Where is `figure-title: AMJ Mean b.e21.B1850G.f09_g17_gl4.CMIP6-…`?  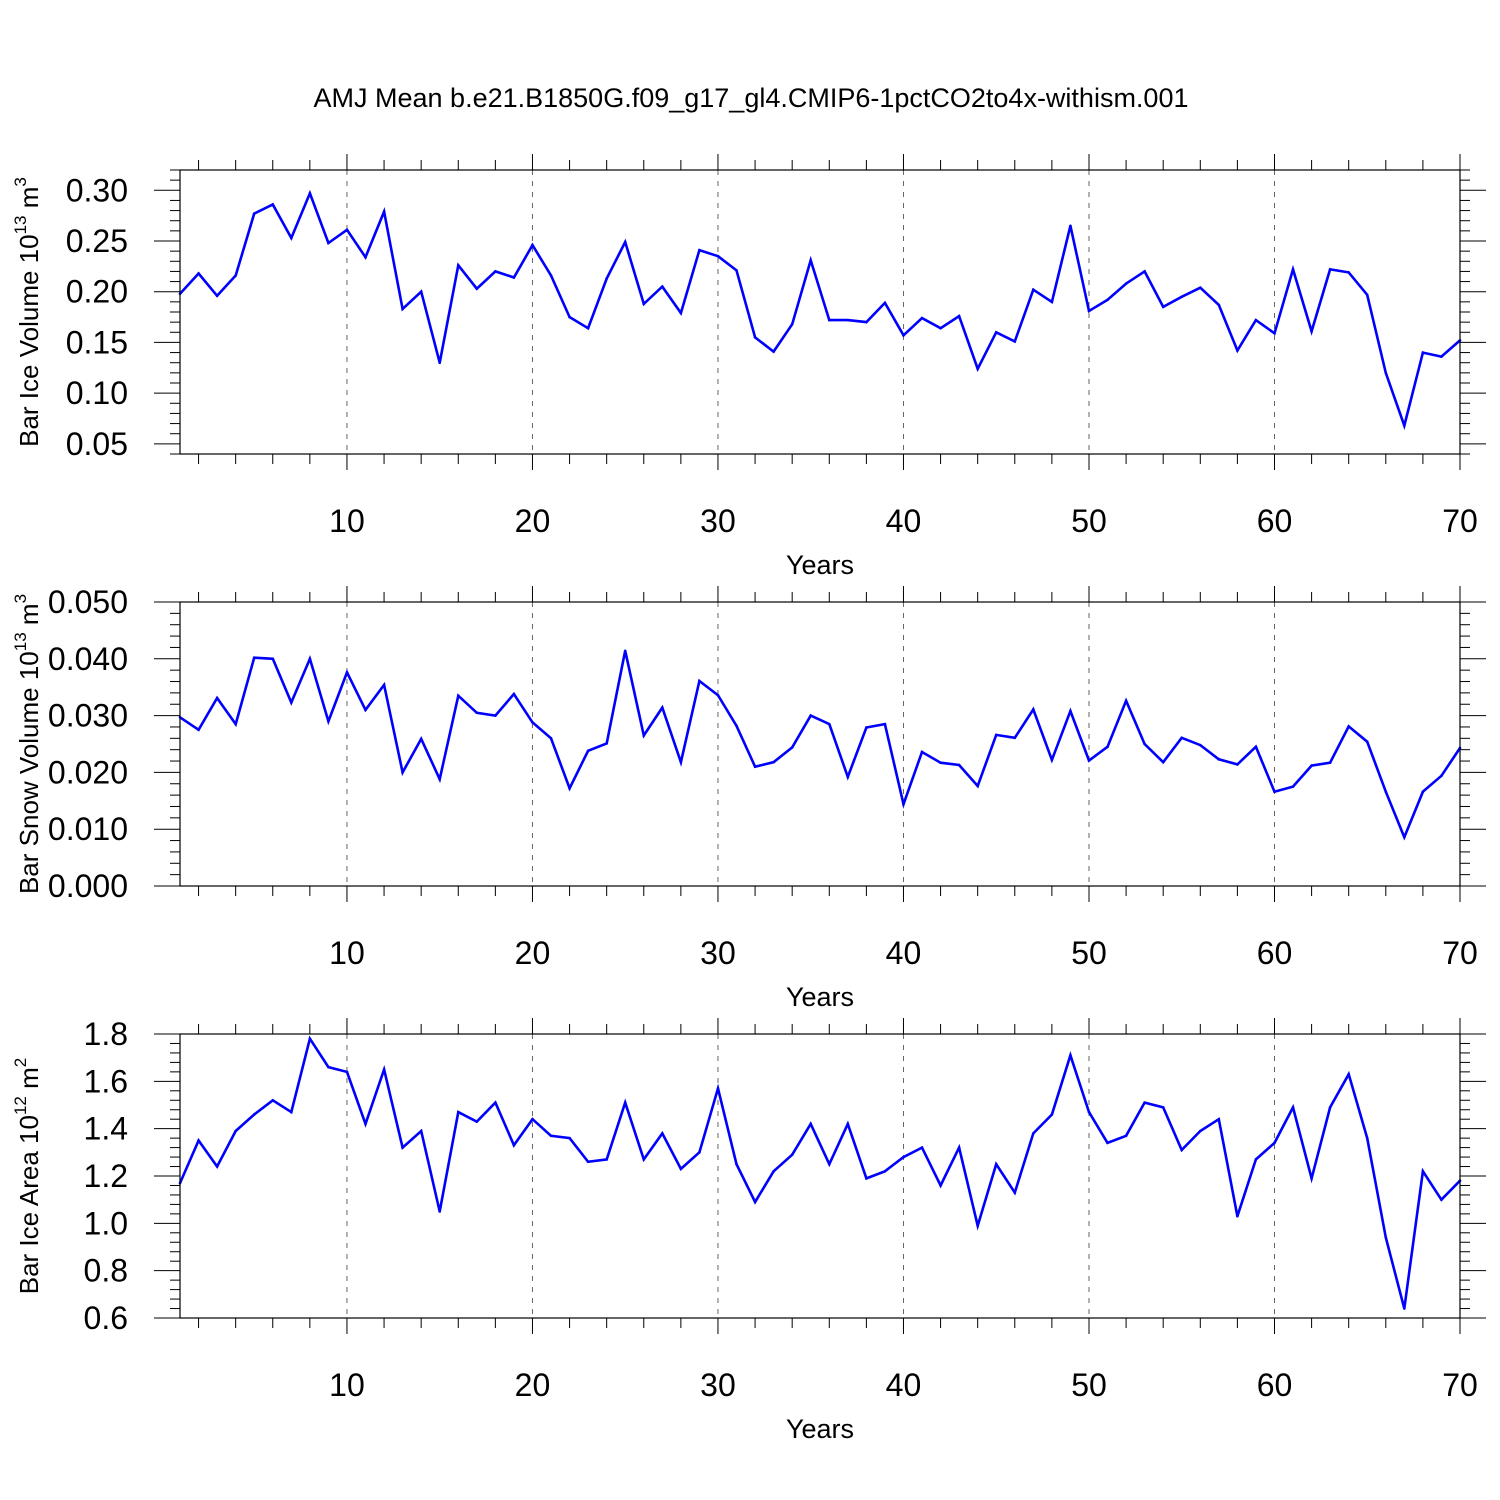
figure-title: AMJ Mean b.e21.B1850G.f09_g17_gl4.CMIP6-… is located at coordinates (751, 98).